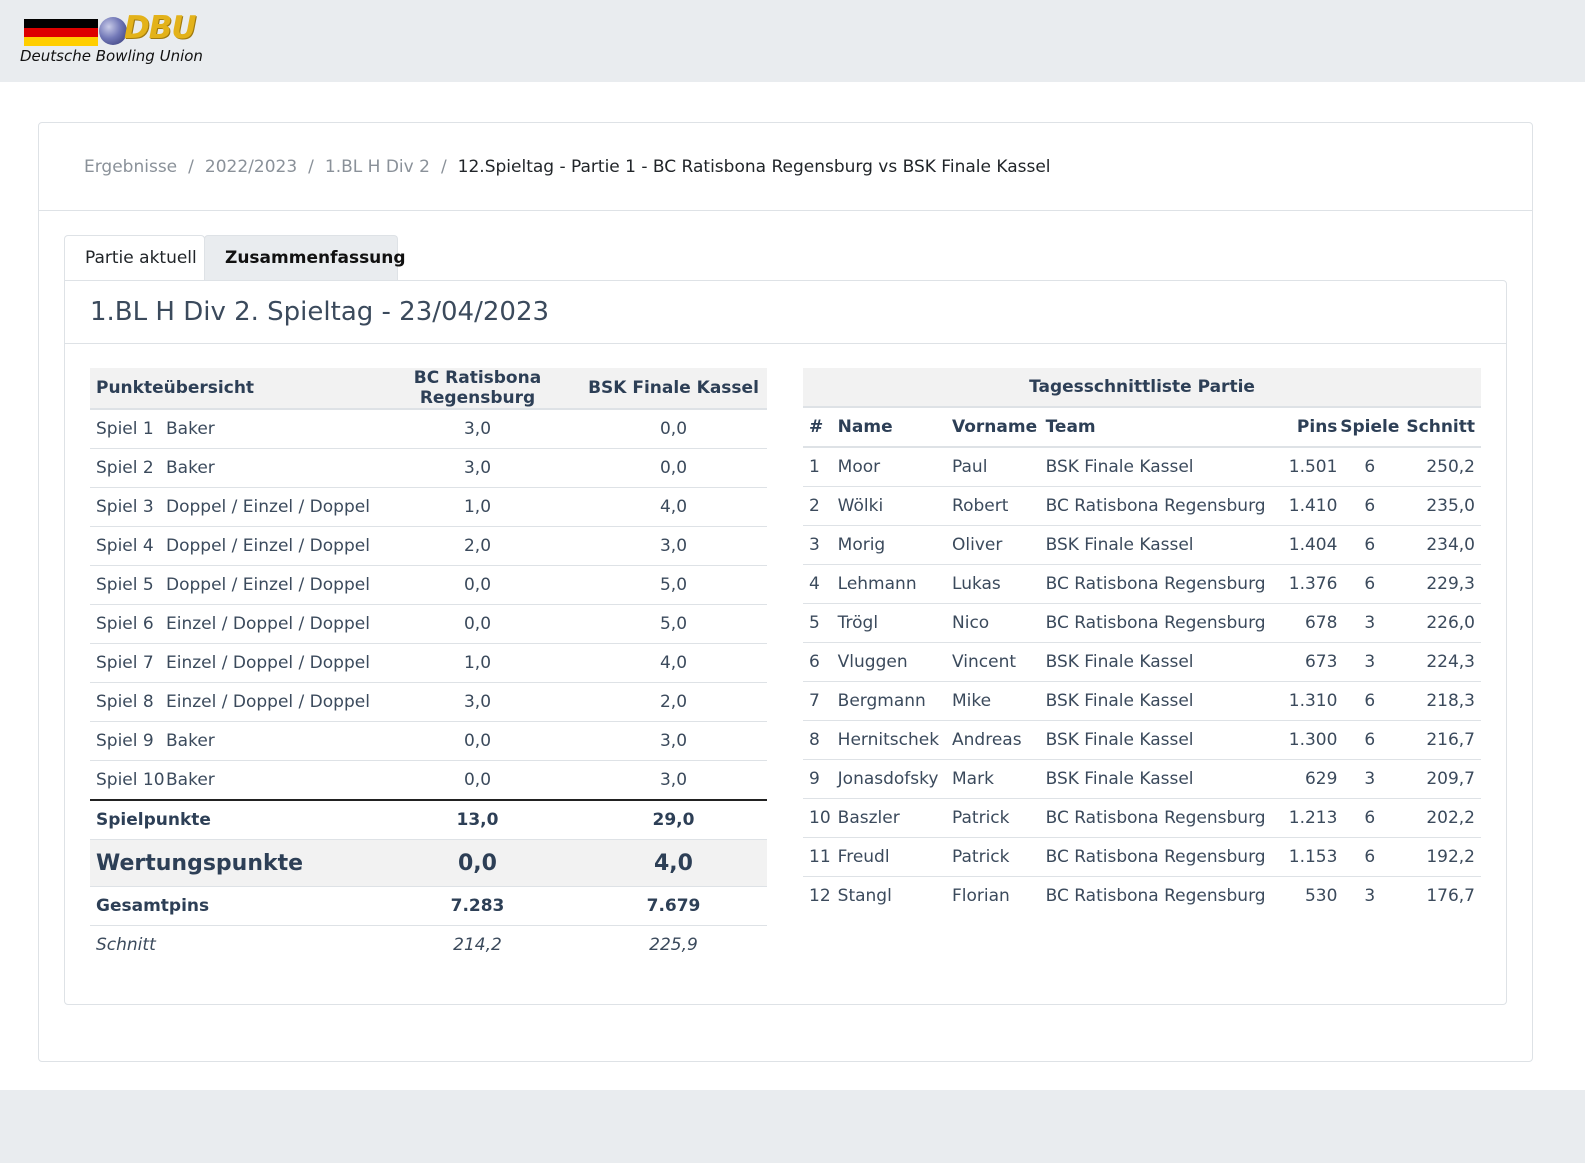 The height and width of the screenshot is (1163, 1585). I want to click on player-name: Stangl, so click(864, 896).